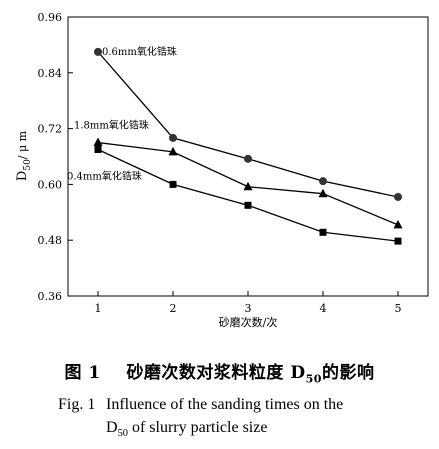 The height and width of the screenshot is (449, 439). What do you see at coordinates (216, 373) in the screenshot?
I see `caption-cn-text-before: 砂磨次数对浆料粒度 D` at bounding box center [216, 373].